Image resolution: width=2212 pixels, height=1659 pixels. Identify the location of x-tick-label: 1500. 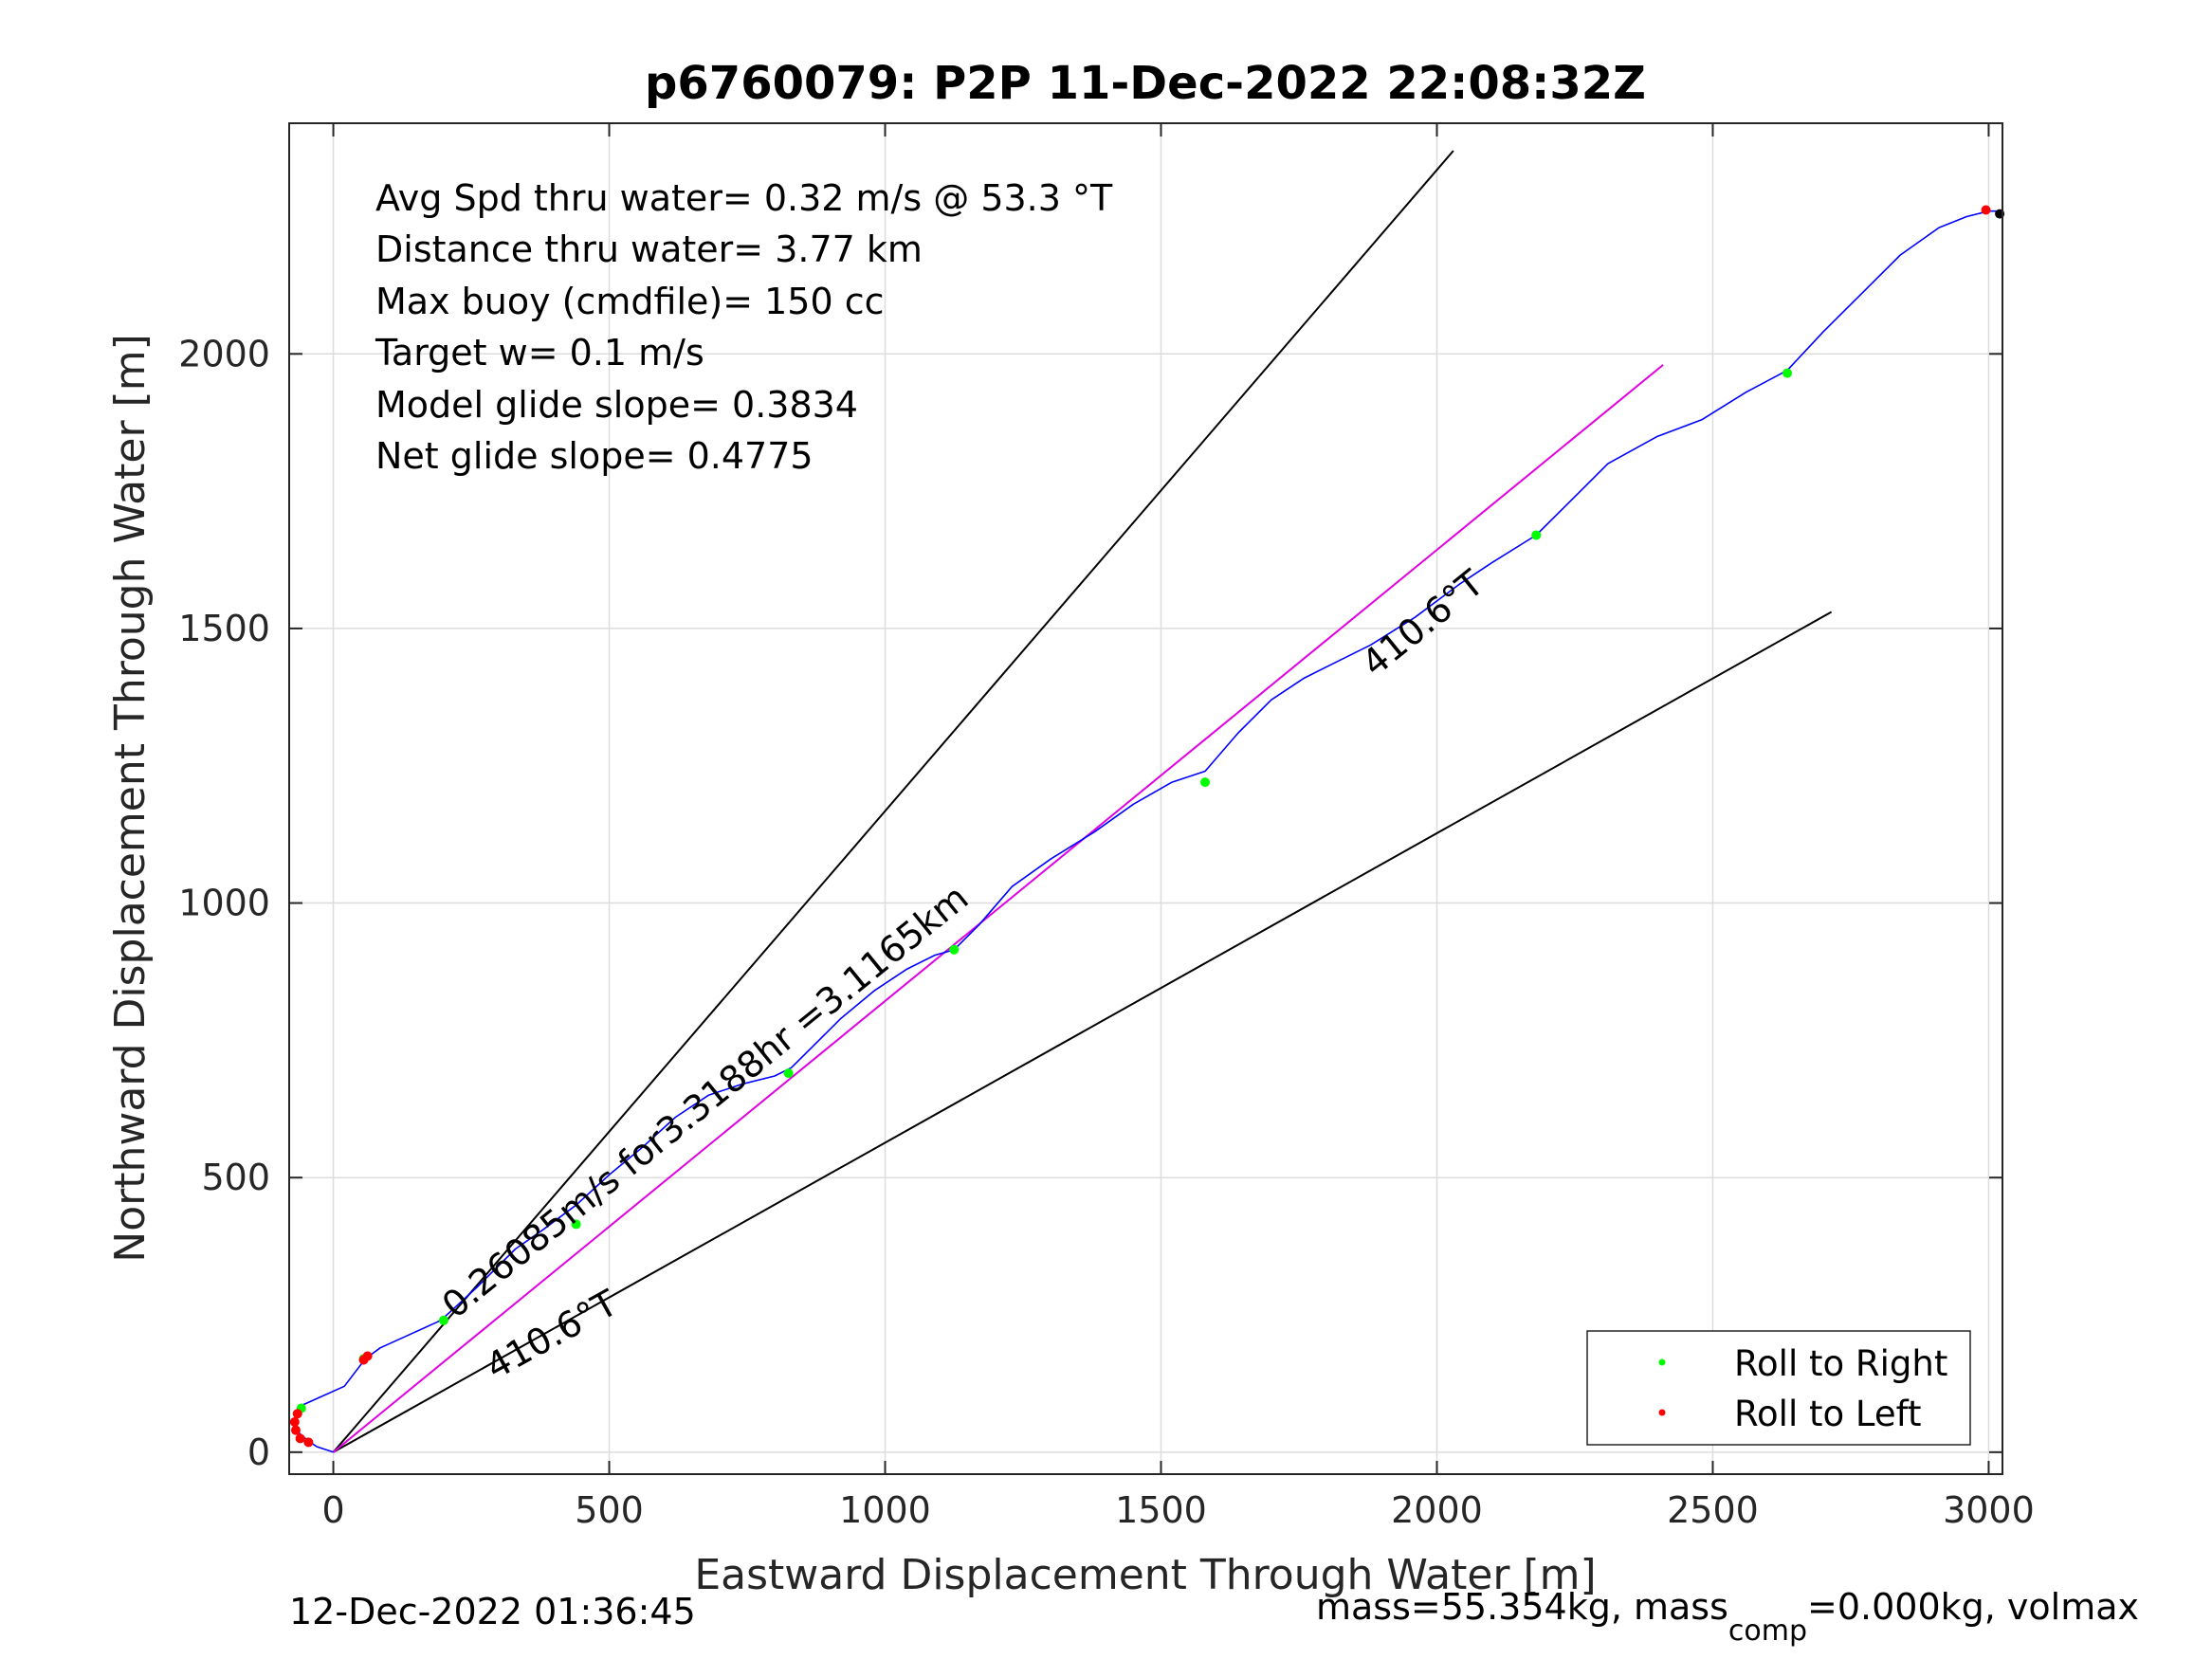
(1161, 1510).